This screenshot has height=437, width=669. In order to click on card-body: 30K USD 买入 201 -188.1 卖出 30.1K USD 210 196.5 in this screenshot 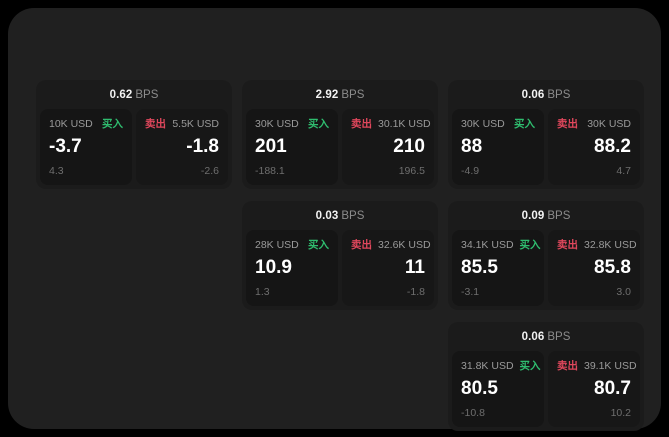, I will do `click(340, 147)`.